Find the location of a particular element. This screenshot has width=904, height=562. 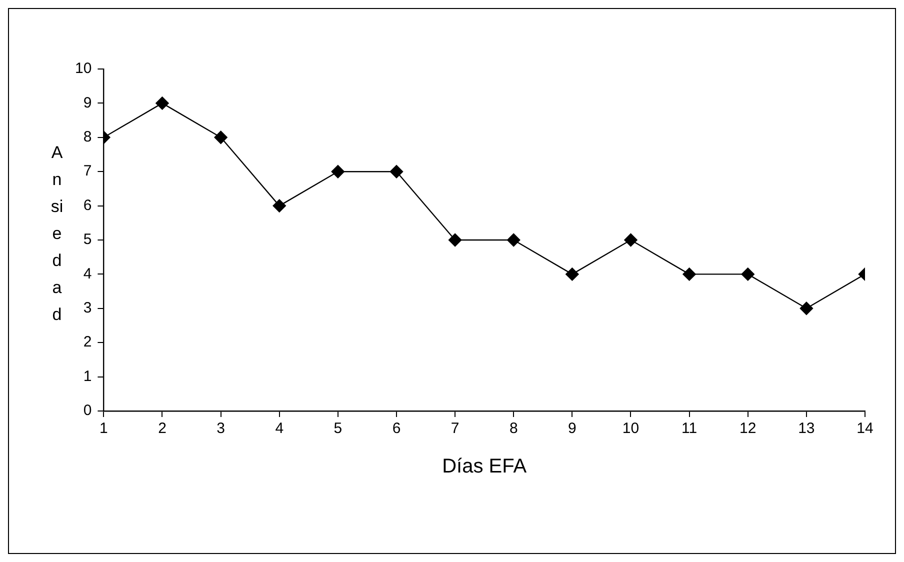

y-tick-label: 5 is located at coordinates (87, 239).